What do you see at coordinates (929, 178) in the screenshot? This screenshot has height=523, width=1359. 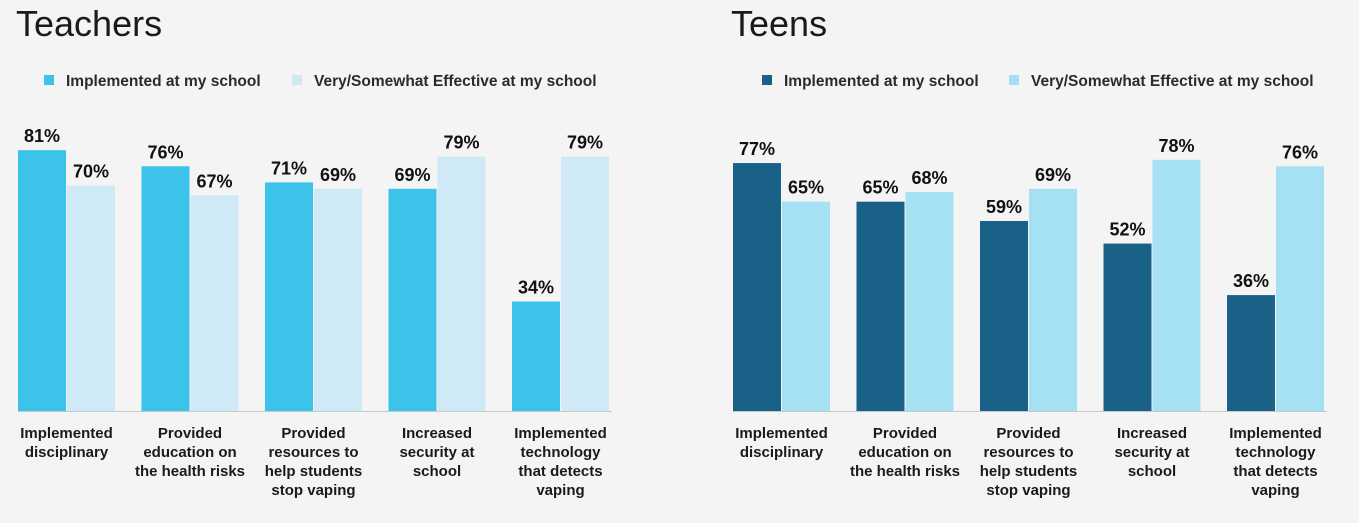 I see `teens-value-label-1-1: 68%` at bounding box center [929, 178].